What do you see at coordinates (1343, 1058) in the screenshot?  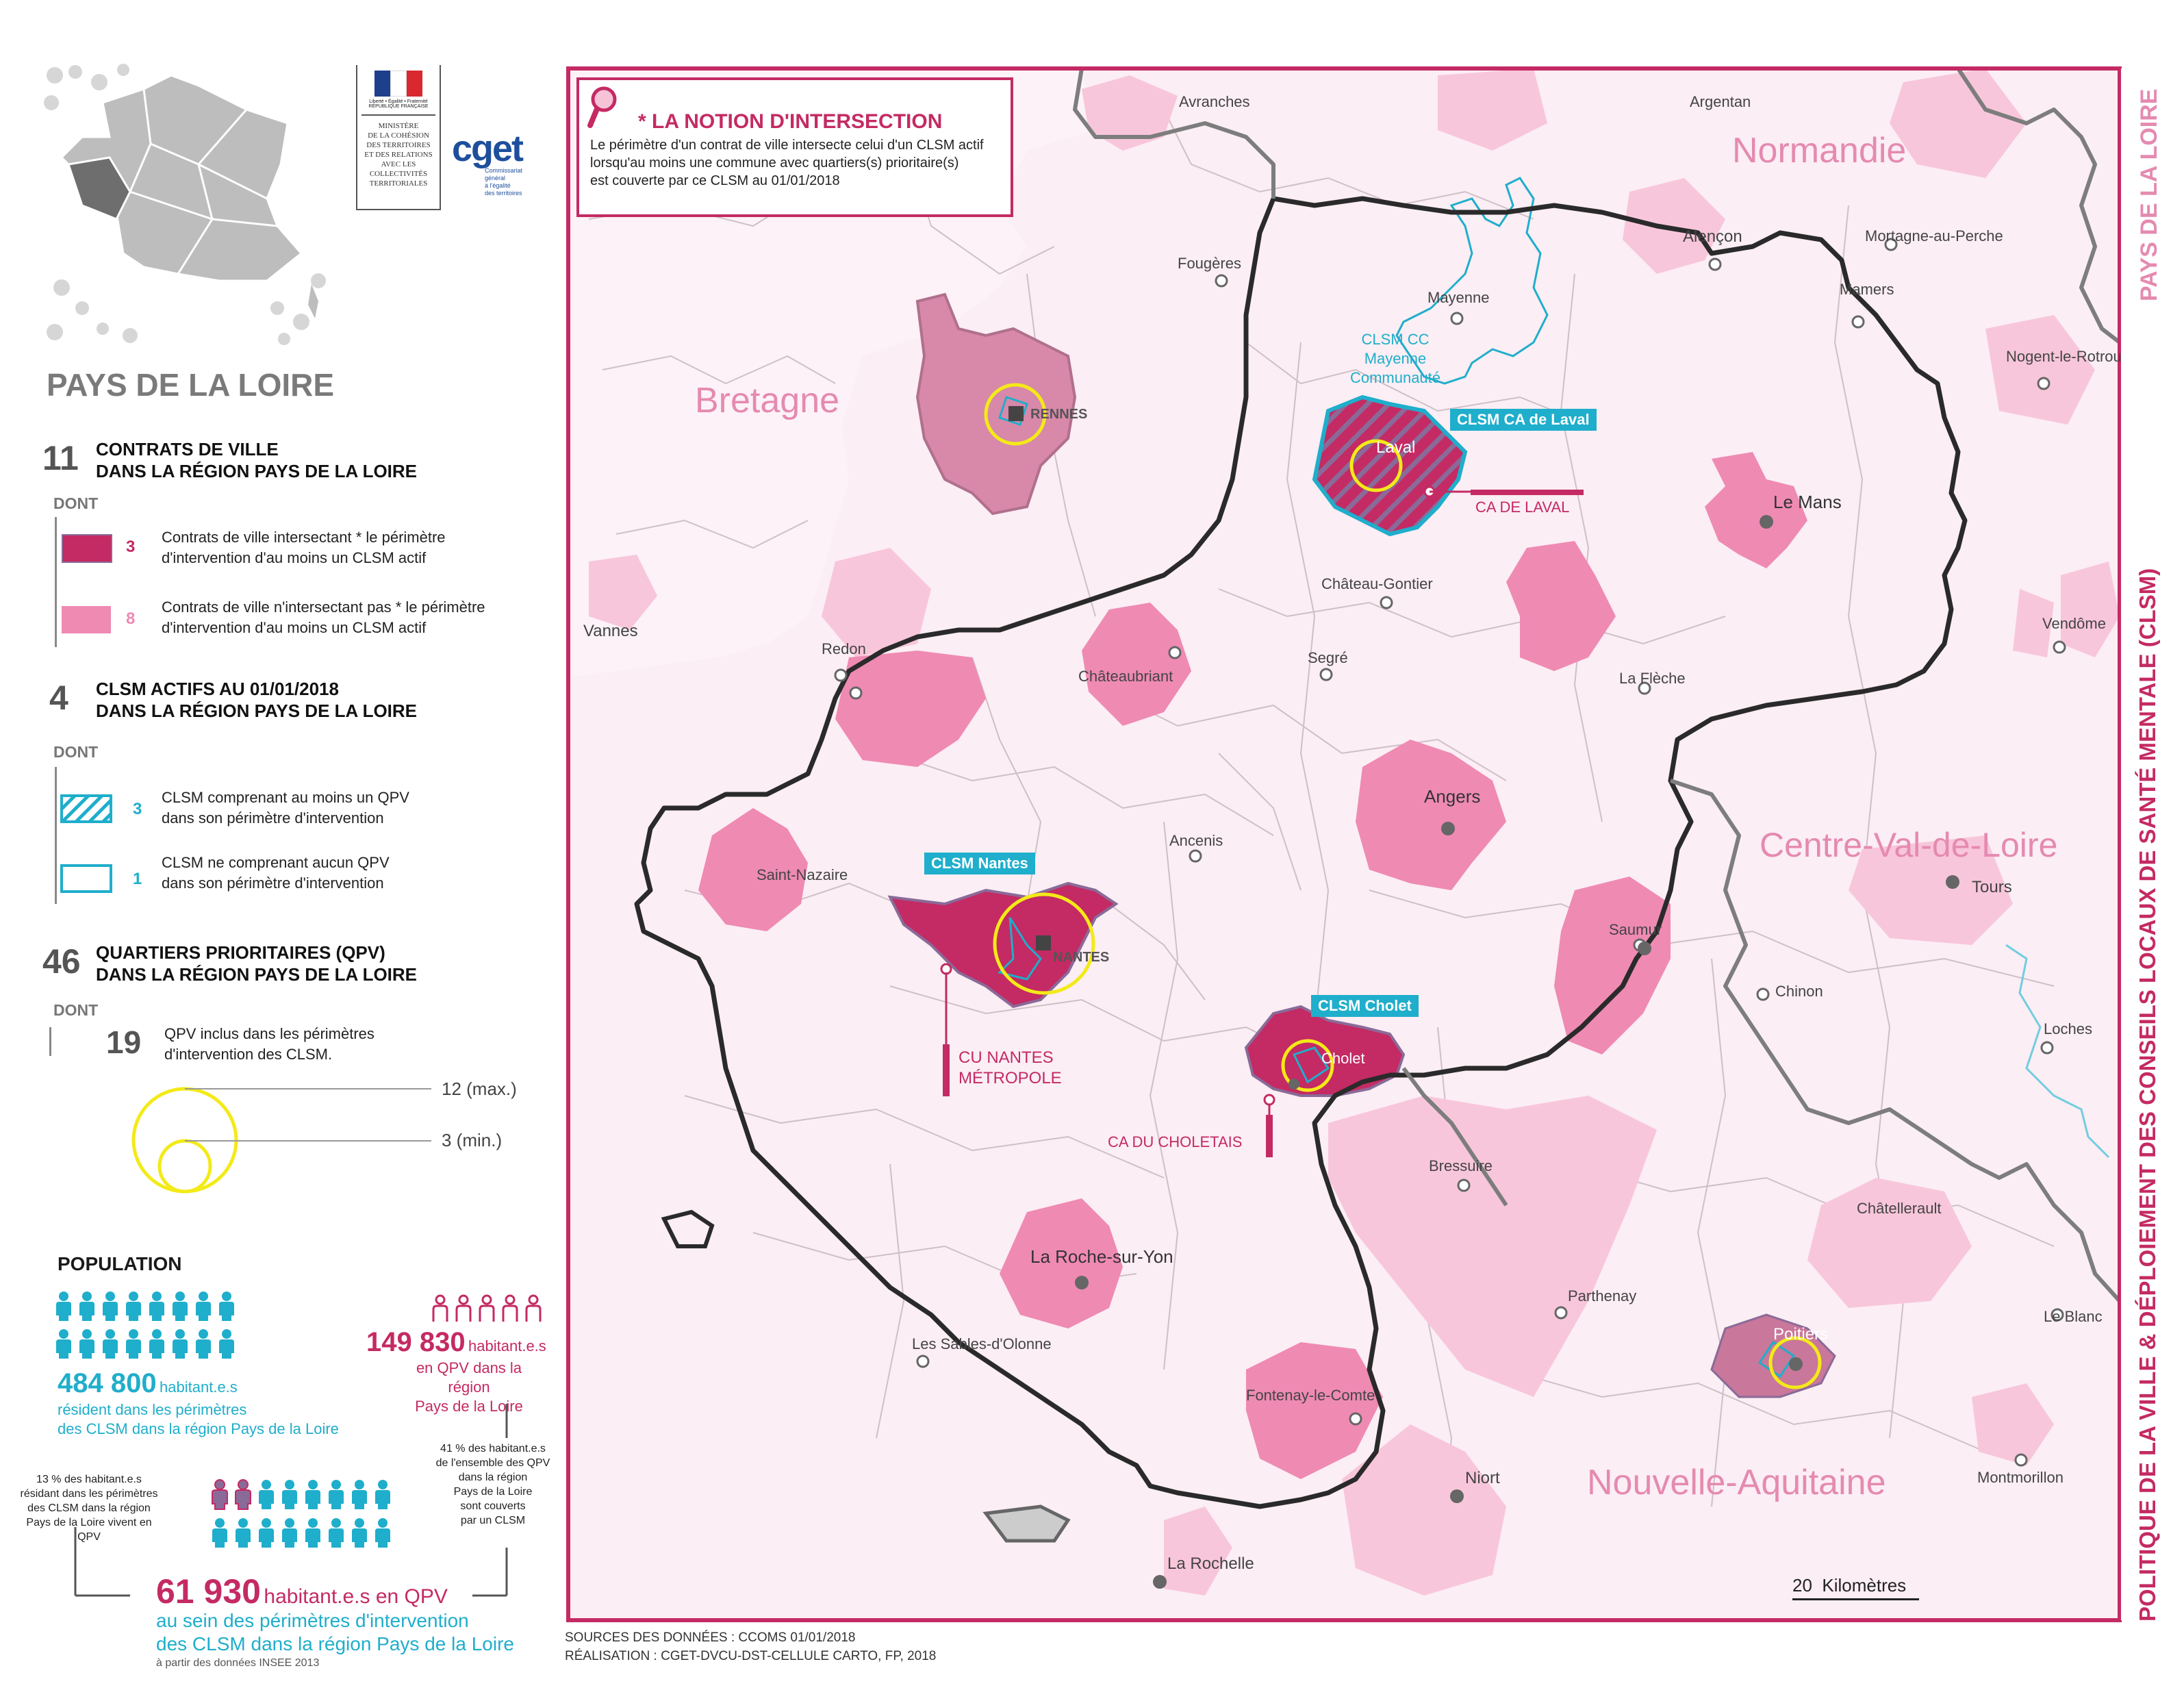 I see `city-cholet: Cholet` at bounding box center [1343, 1058].